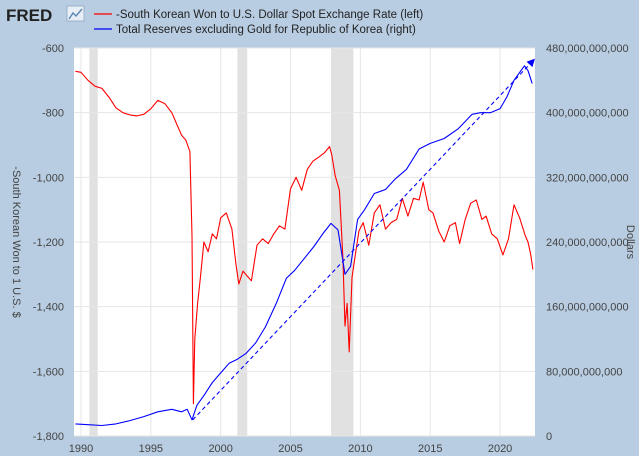 This screenshot has width=639, height=456. I want to click on x-tick-label: 2005, so click(290, 449).